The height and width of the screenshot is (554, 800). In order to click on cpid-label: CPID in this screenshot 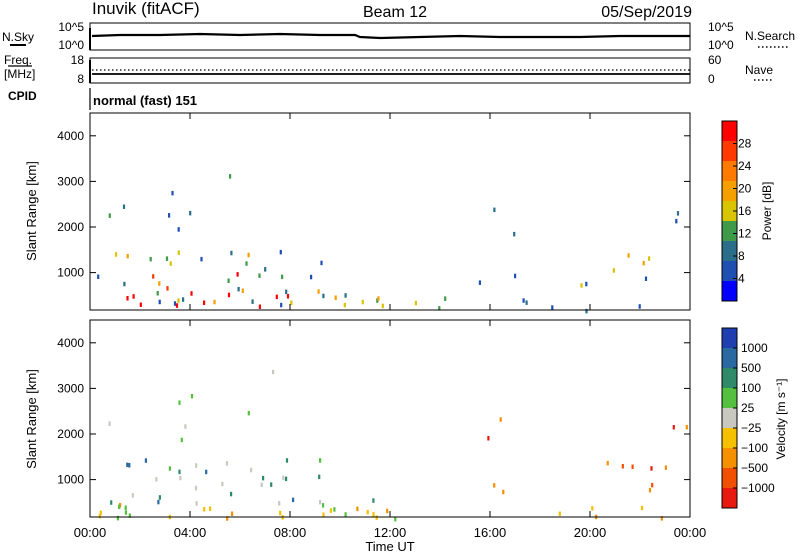, I will do `click(22, 96)`.